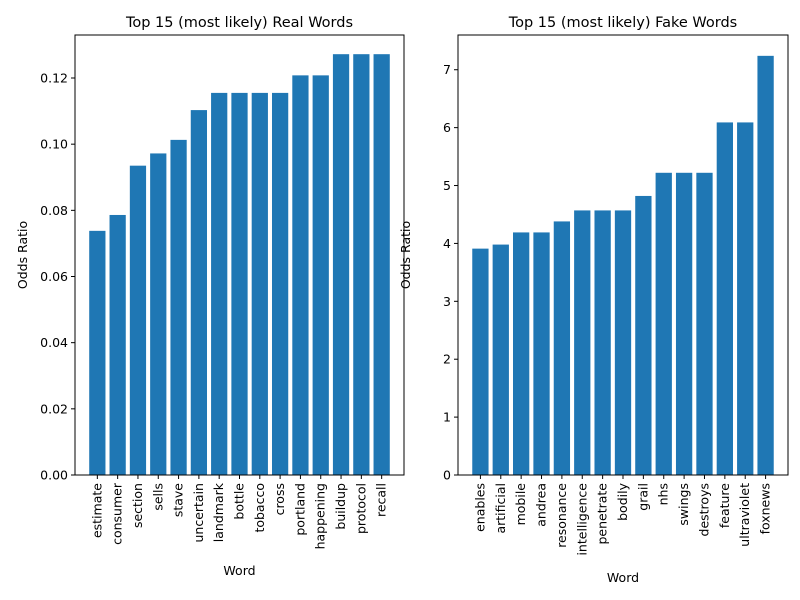 The width and height of the screenshot is (800, 600). I want to click on chart-title: Top 15 (most likely) Real Words, so click(239, 23).